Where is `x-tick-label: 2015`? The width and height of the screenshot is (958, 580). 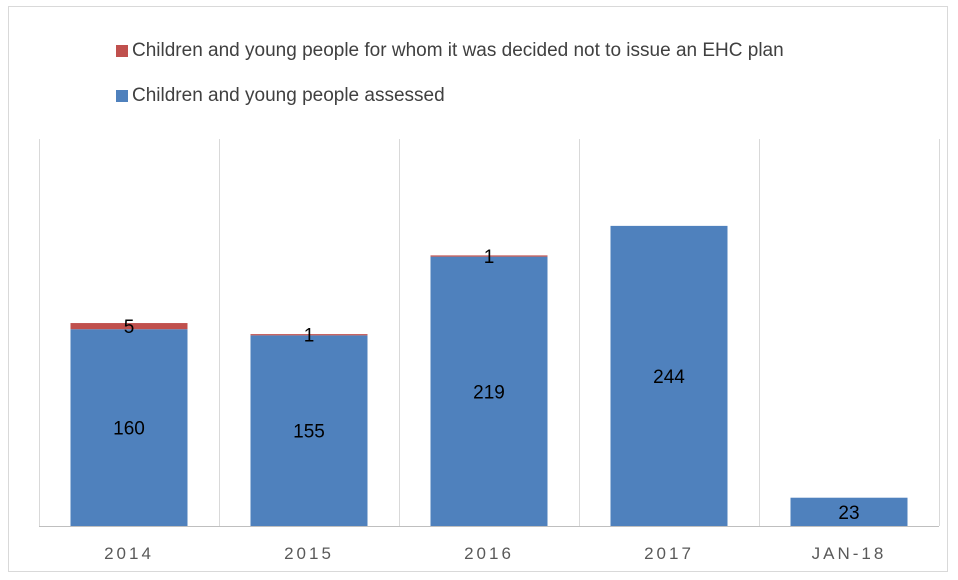
x-tick-label: 2015 is located at coordinates (309, 553).